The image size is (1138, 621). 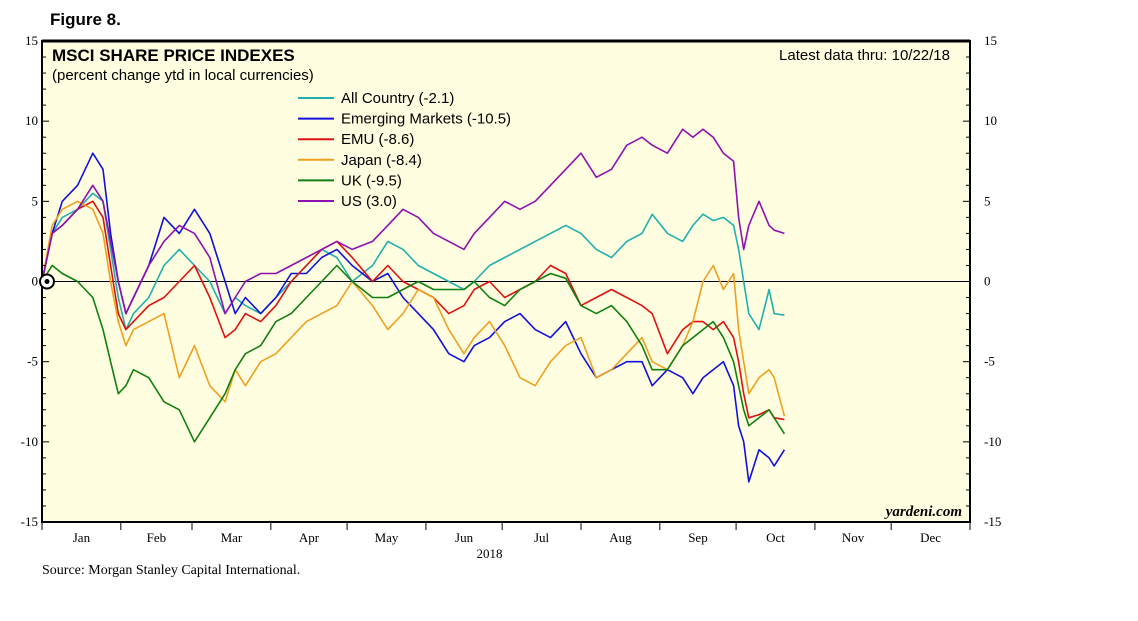 I want to click on start-marker-dot, so click(x=47, y=281).